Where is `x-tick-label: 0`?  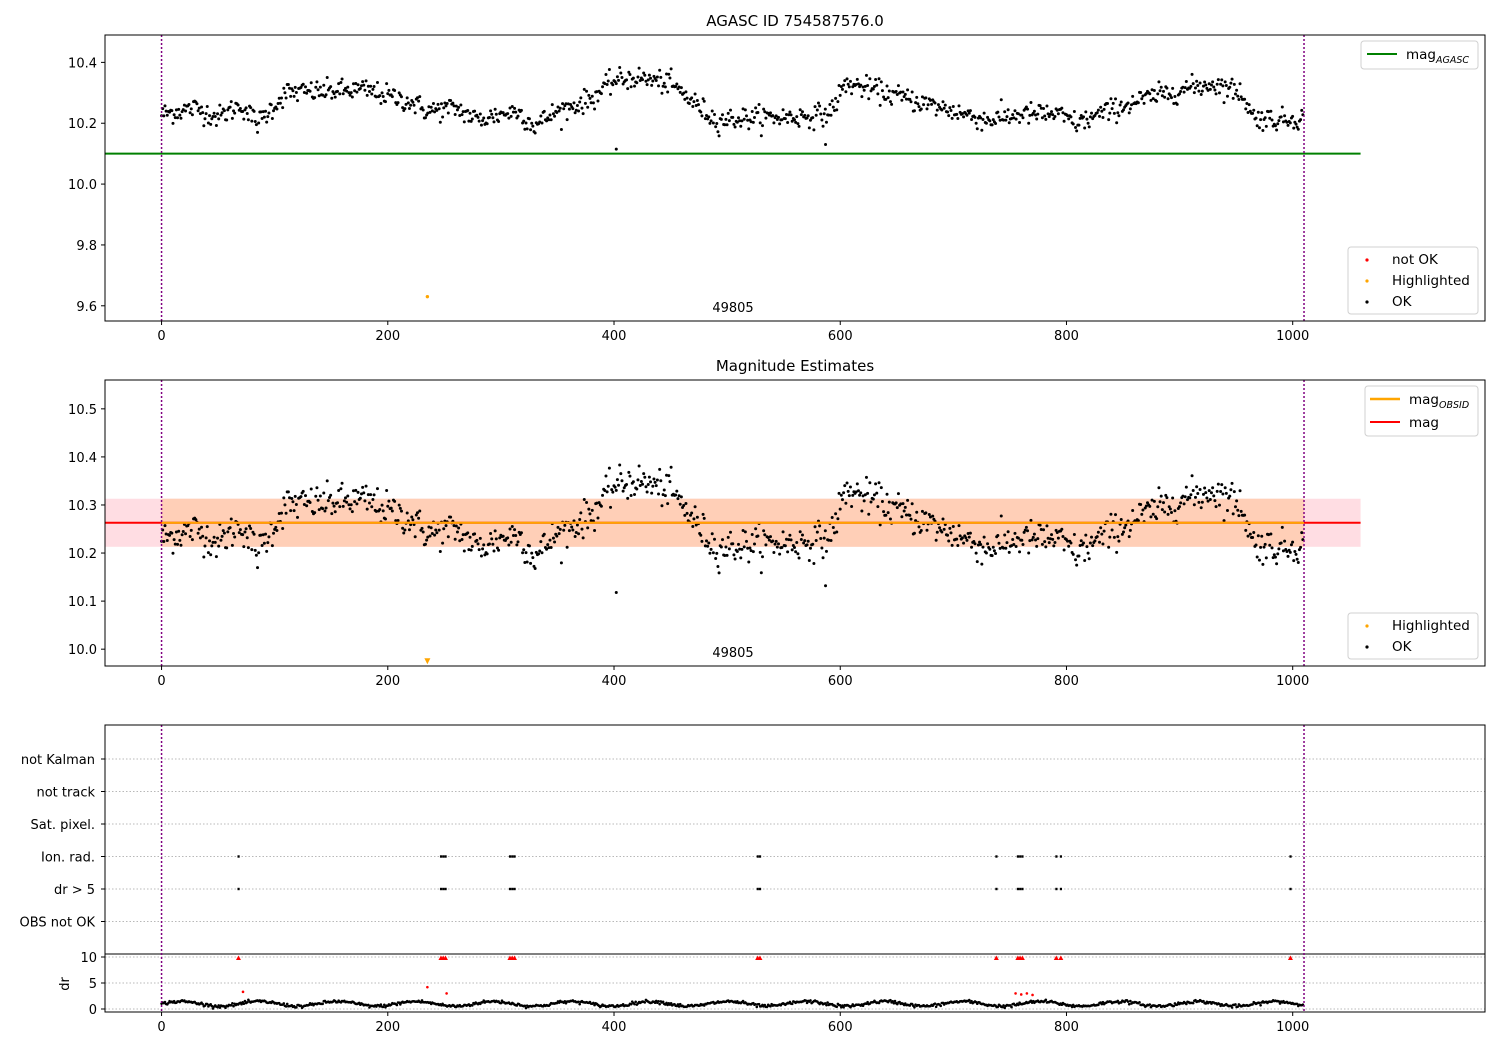
x-tick-label: 0 is located at coordinates (161, 681).